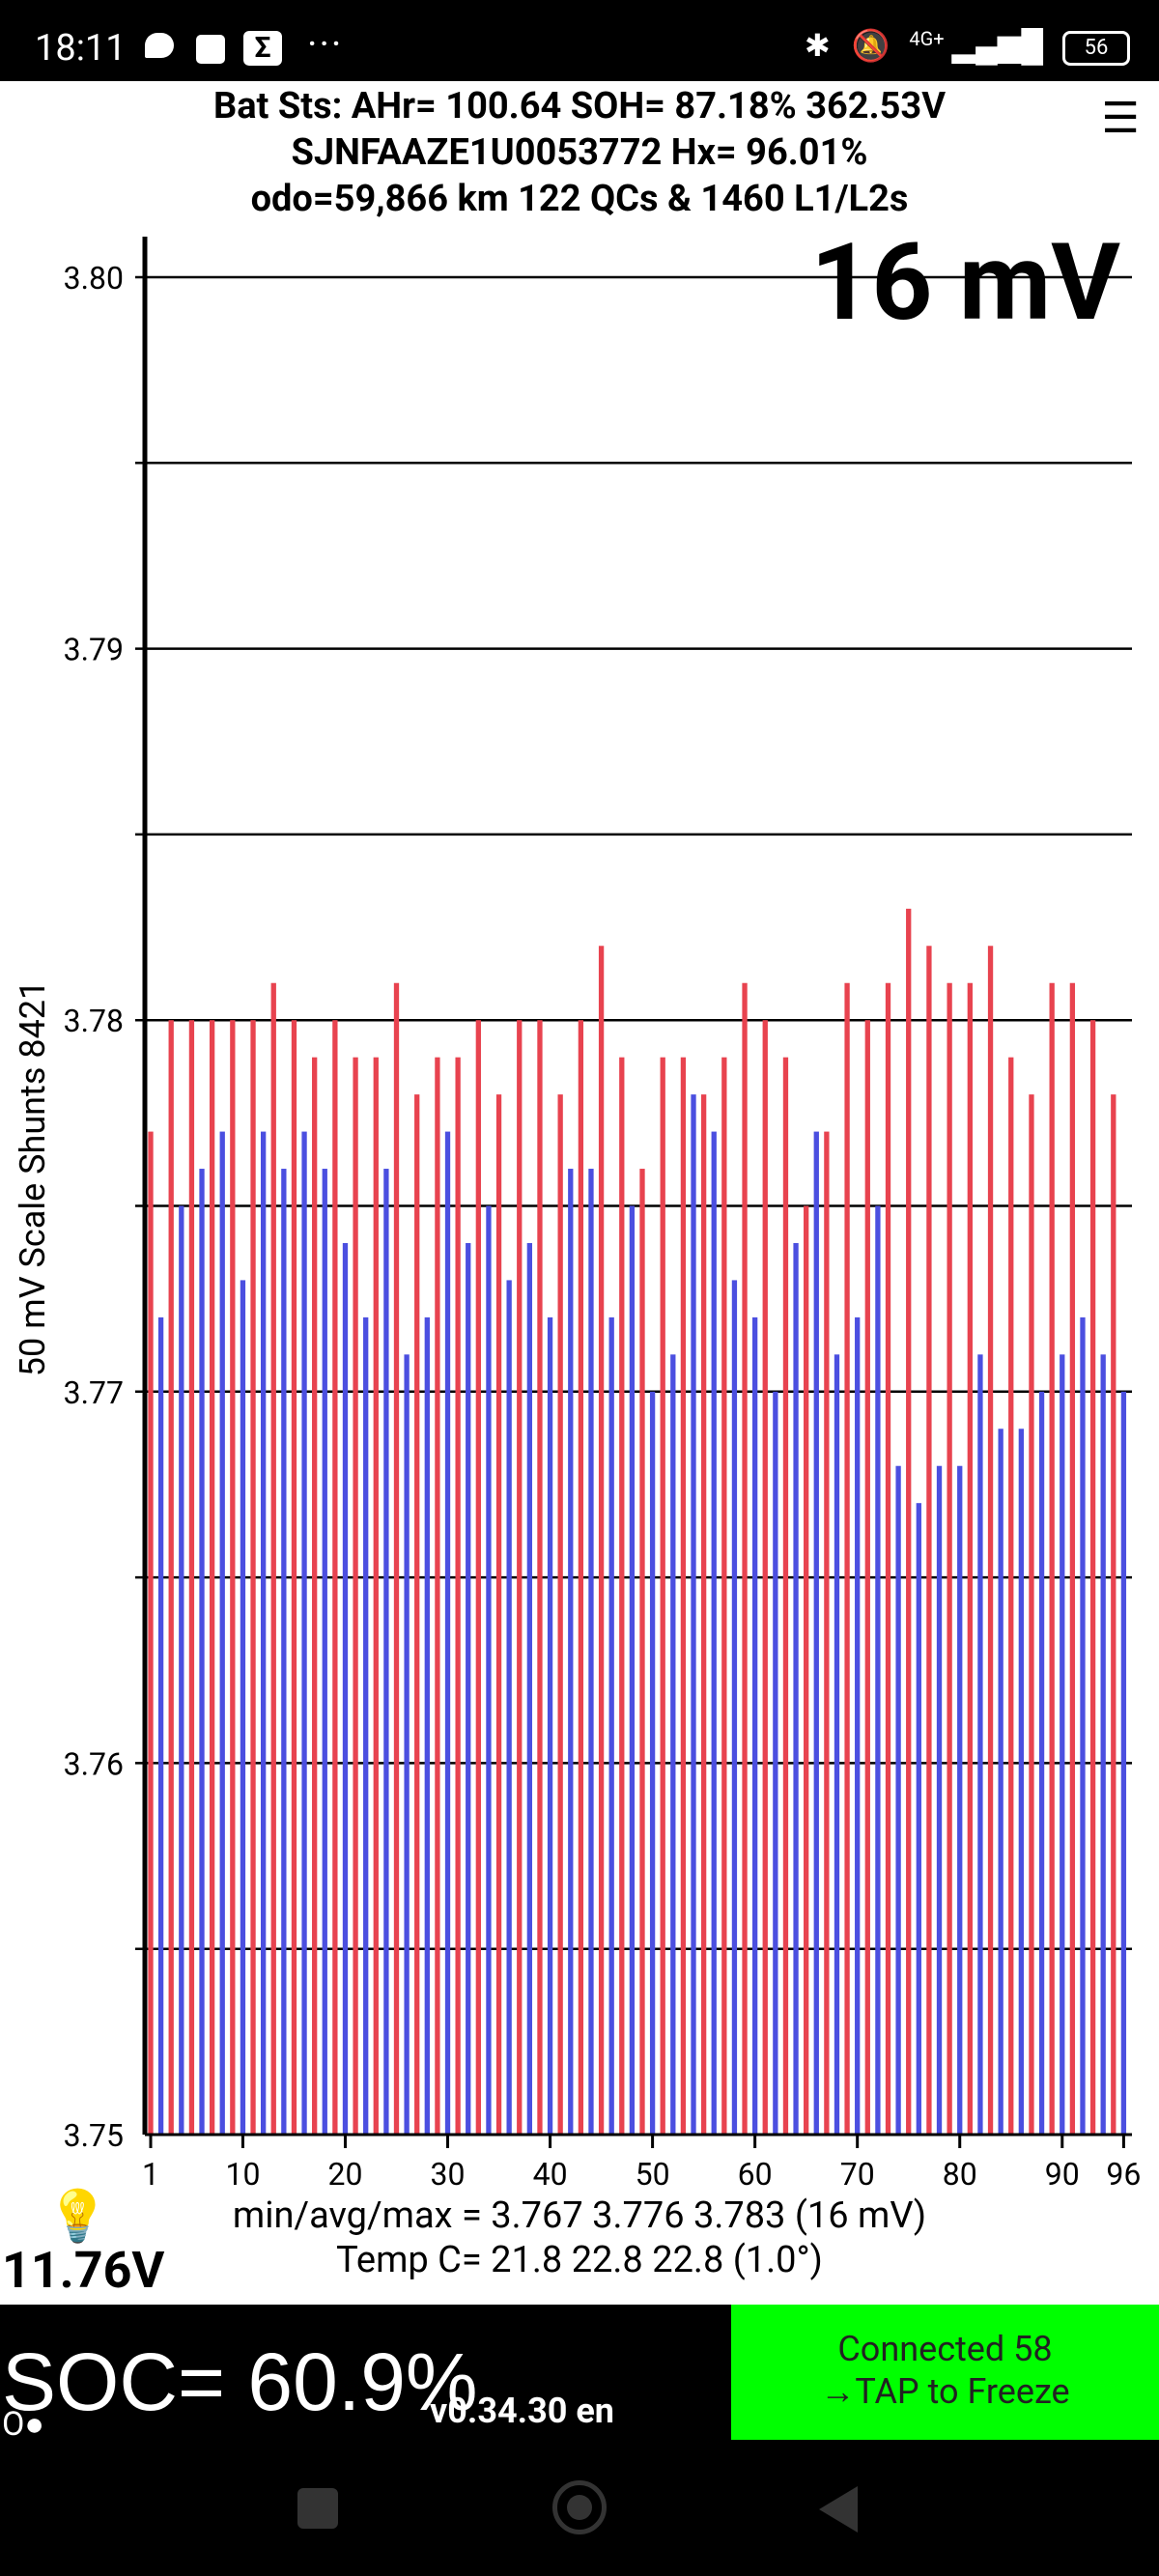 The image size is (1159, 2576). Describe the element at coordinates (945, 2349) in the screenshot. I see `connection-status: Connected 58` at that location.